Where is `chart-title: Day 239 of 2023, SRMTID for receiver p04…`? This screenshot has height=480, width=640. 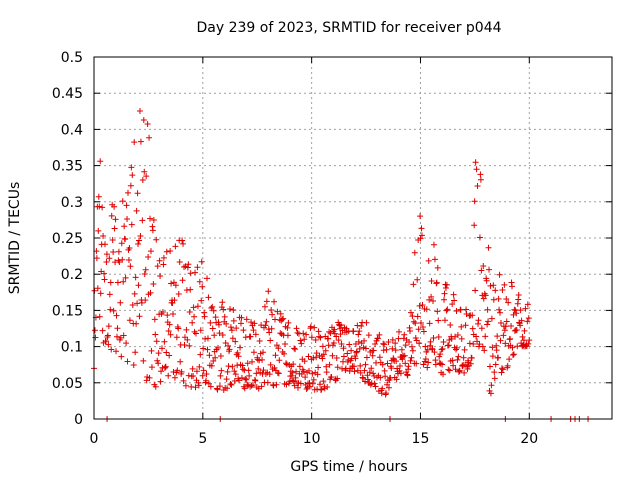
chart-title: Day 239 of 2023, SRMTID for receiver p04… is located at coordinates (348, 28).